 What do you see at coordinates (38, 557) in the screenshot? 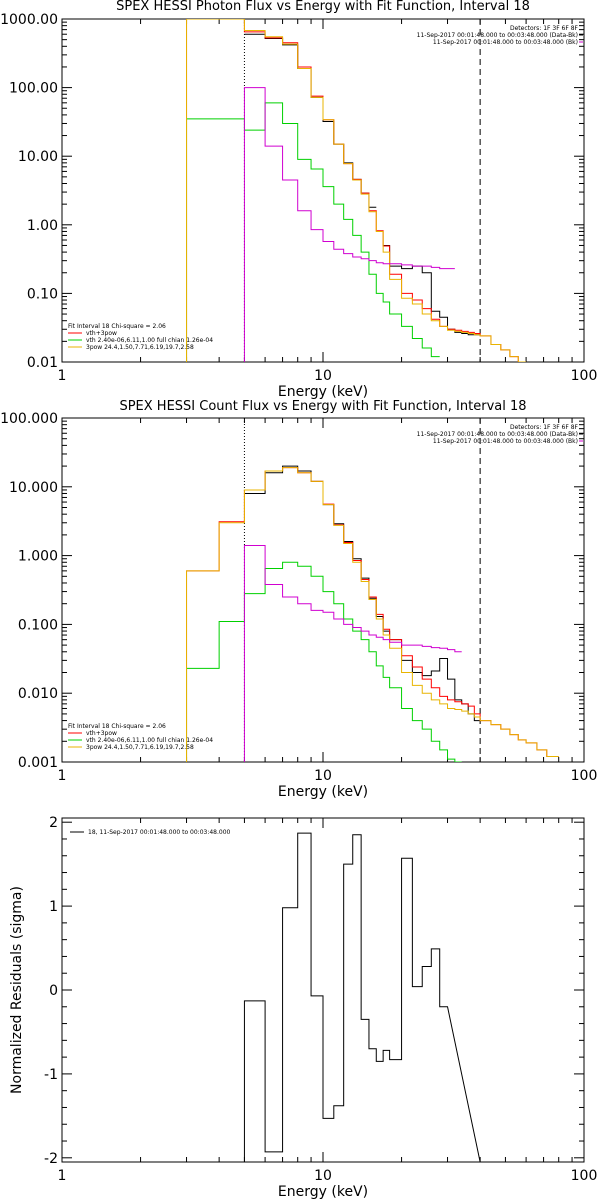
I see `y-tick-label: 1.000` at bounding box center [38, 557].